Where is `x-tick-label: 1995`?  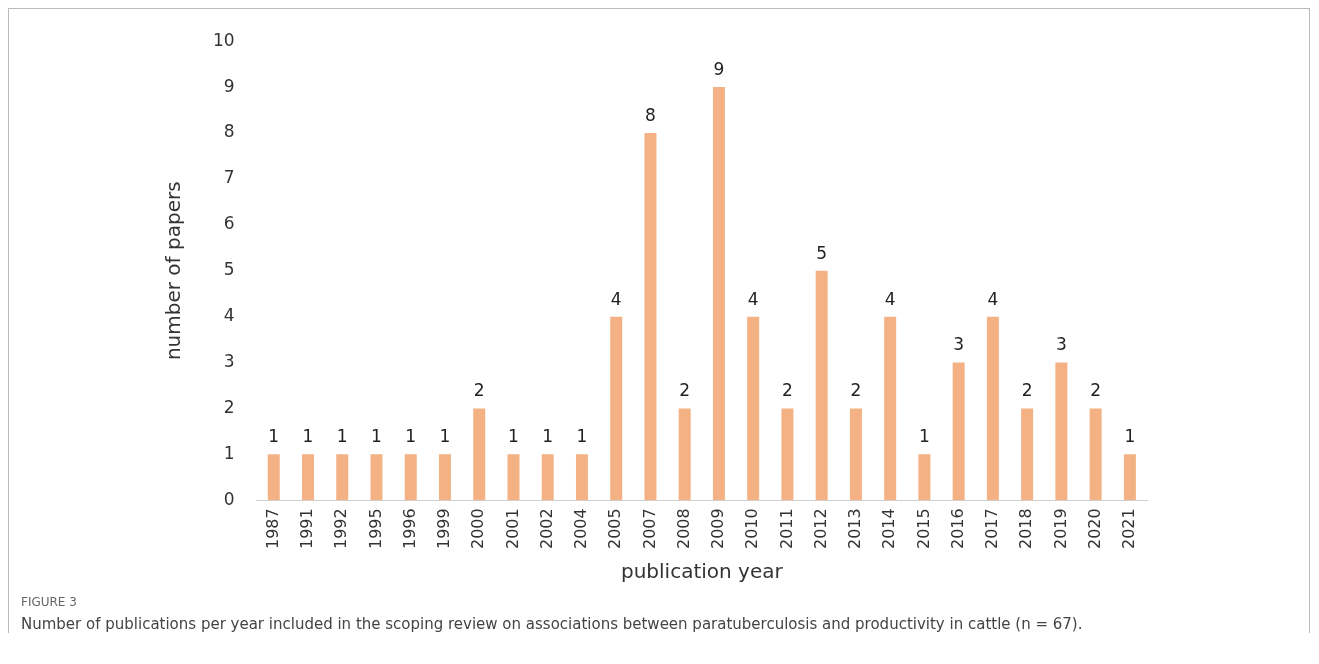
x-tick-label: 1995 is located at coordinates (375, 528).